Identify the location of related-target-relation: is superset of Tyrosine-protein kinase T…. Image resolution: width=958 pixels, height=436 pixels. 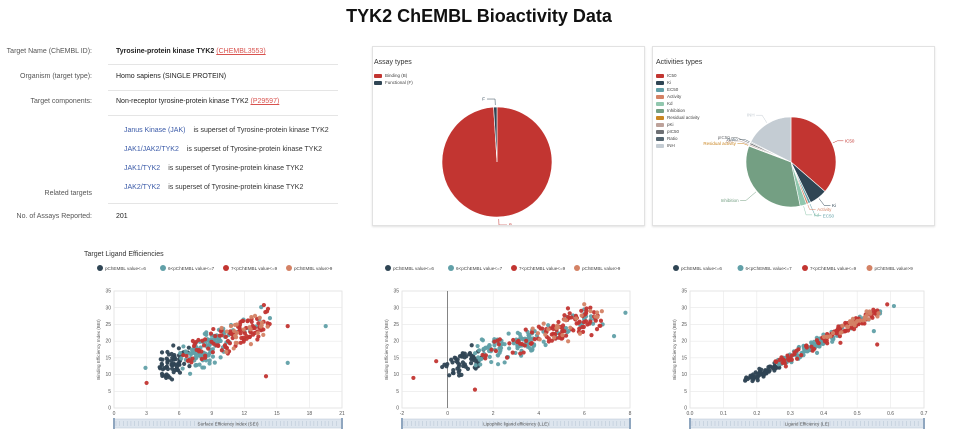
(261, 130).